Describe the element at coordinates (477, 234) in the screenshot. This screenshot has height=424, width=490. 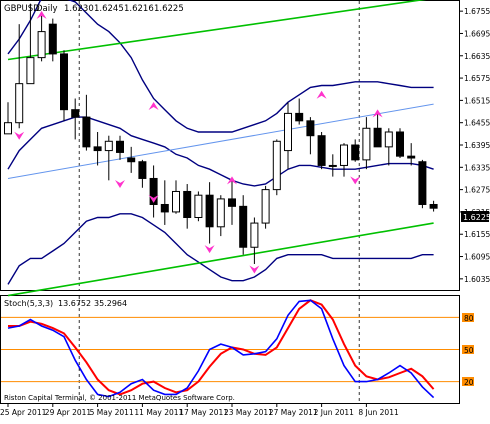
I see `price-axis-label-10: 1.6155` at that location.